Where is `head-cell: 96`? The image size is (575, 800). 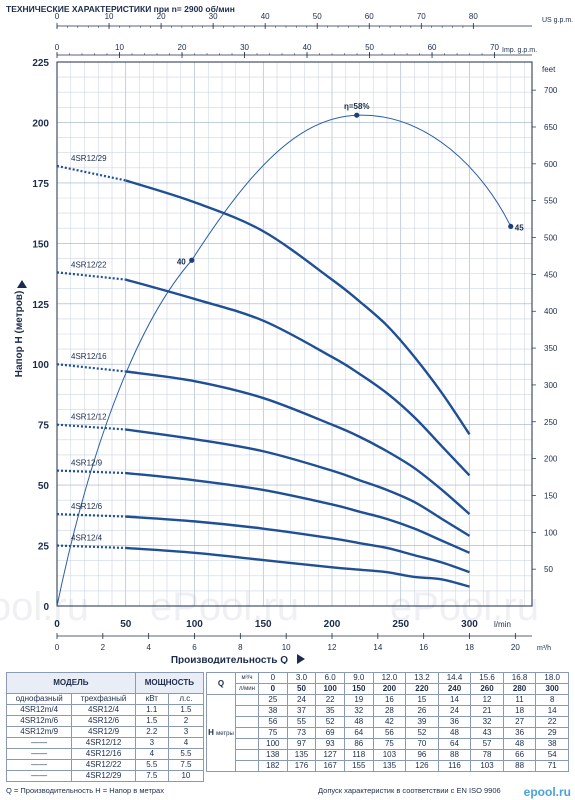 head-cell: 96 is located at coordinates (422, 755).